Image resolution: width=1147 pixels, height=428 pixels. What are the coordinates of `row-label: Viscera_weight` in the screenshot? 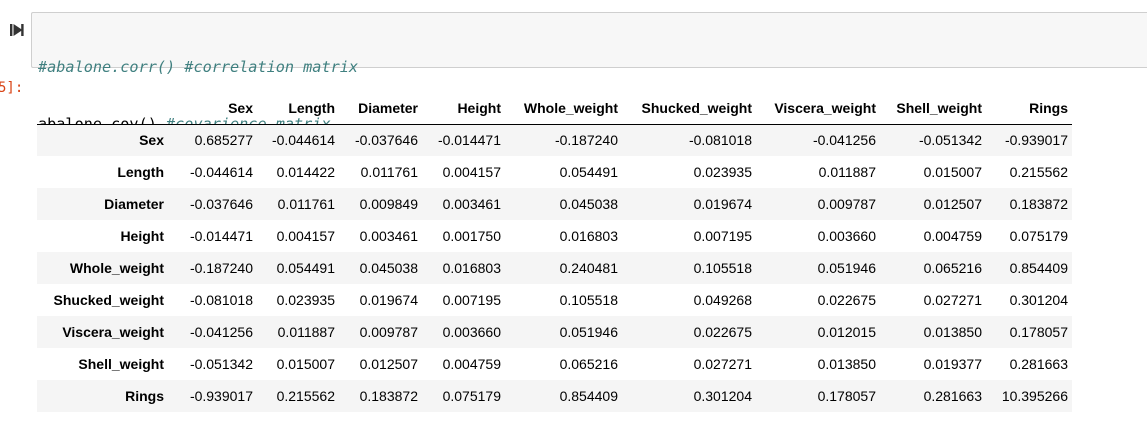 It's located at (113, 332).